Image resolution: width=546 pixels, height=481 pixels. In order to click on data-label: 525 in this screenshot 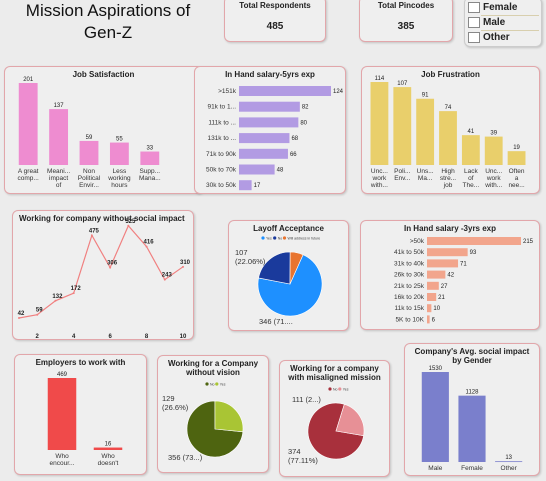, I will do `click(130, 222)`.